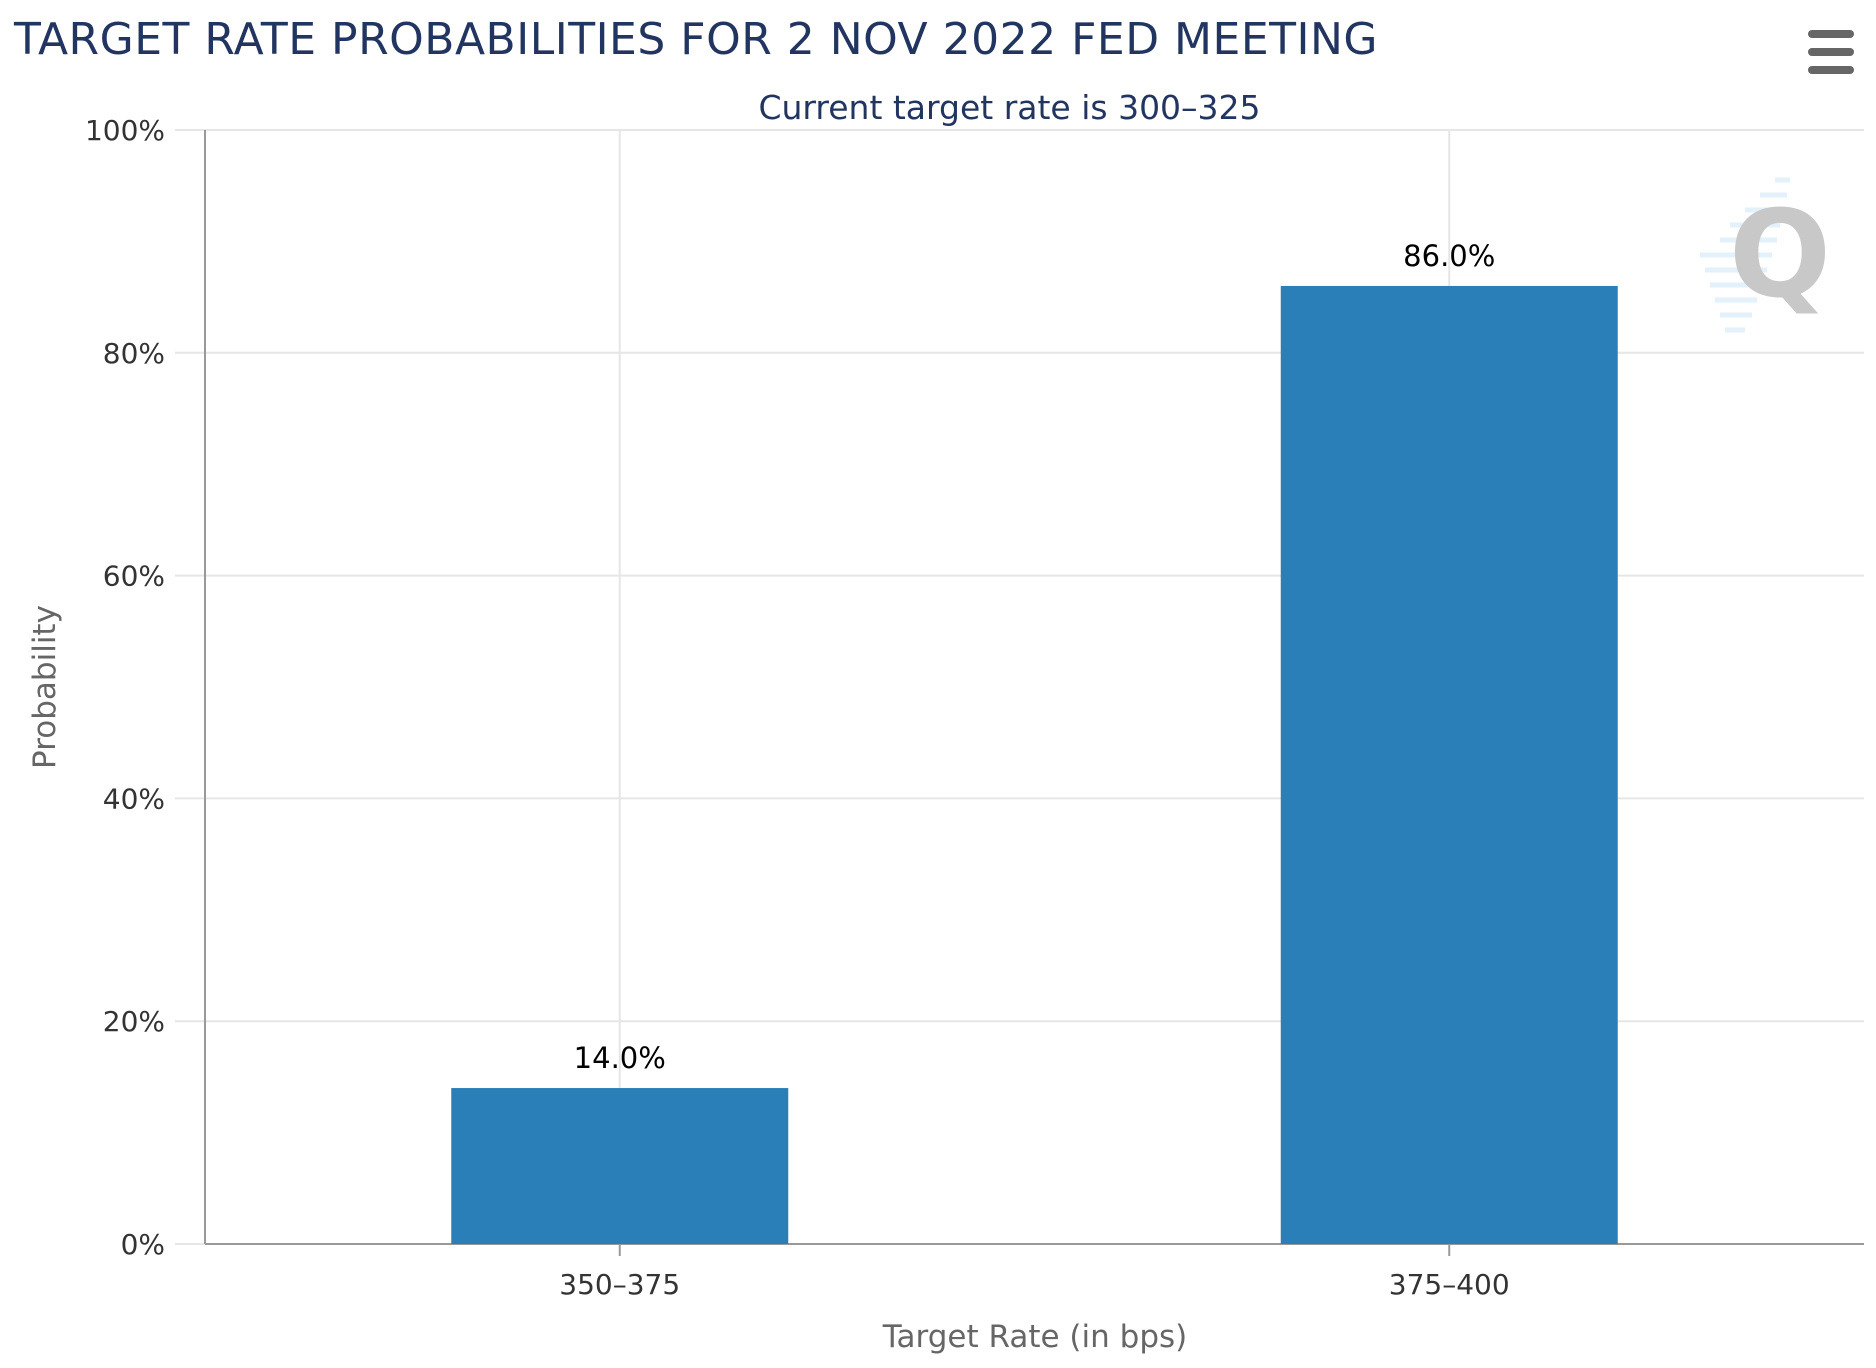  I want to click on chart-subtitle: Current target rate is 300–325, so click(1009, 107).